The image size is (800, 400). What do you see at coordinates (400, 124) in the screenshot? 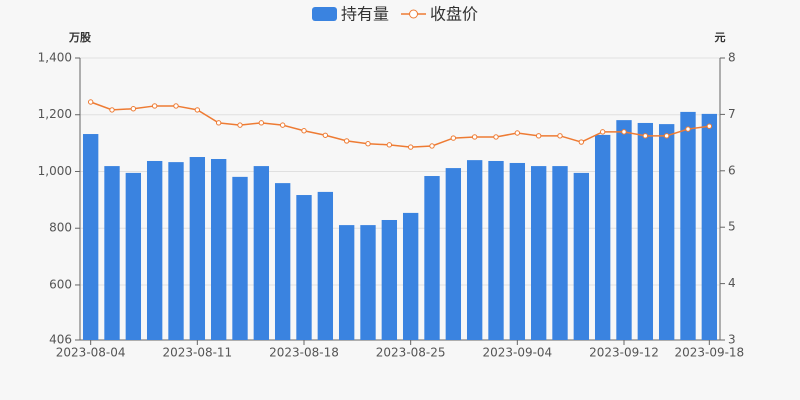
I see `price-line` at bounding box center [400, 124].